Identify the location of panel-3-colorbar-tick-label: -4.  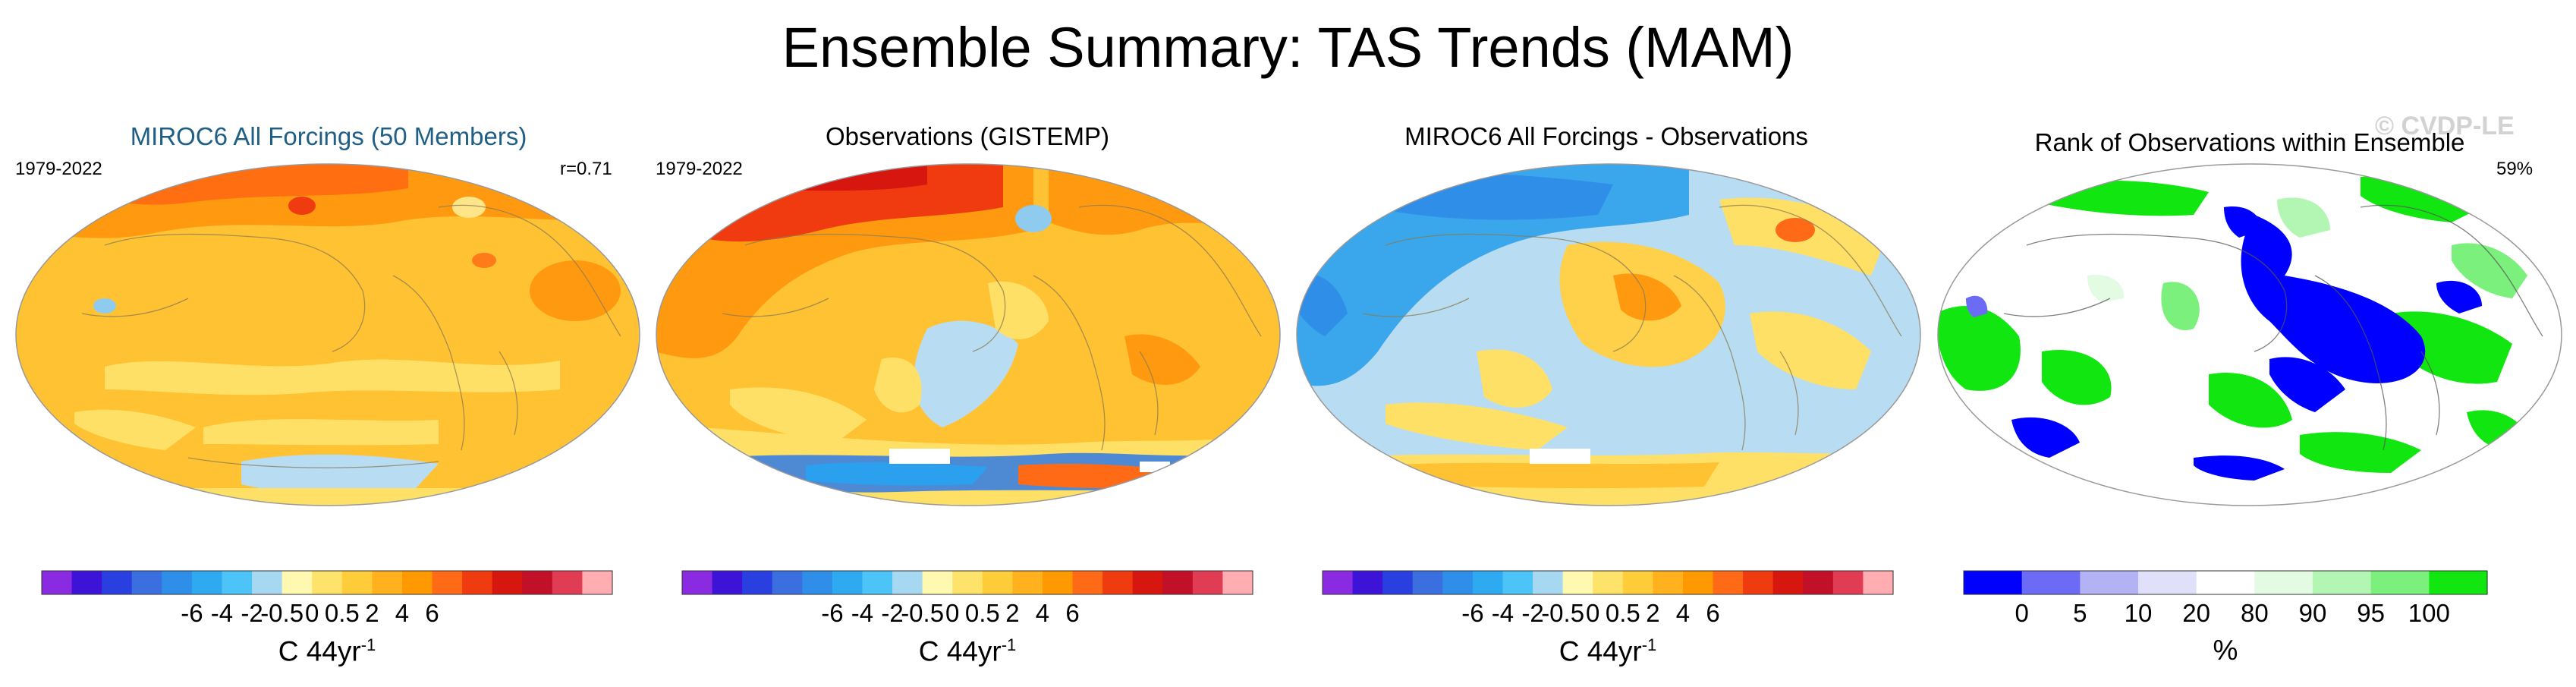
(1503, 613).